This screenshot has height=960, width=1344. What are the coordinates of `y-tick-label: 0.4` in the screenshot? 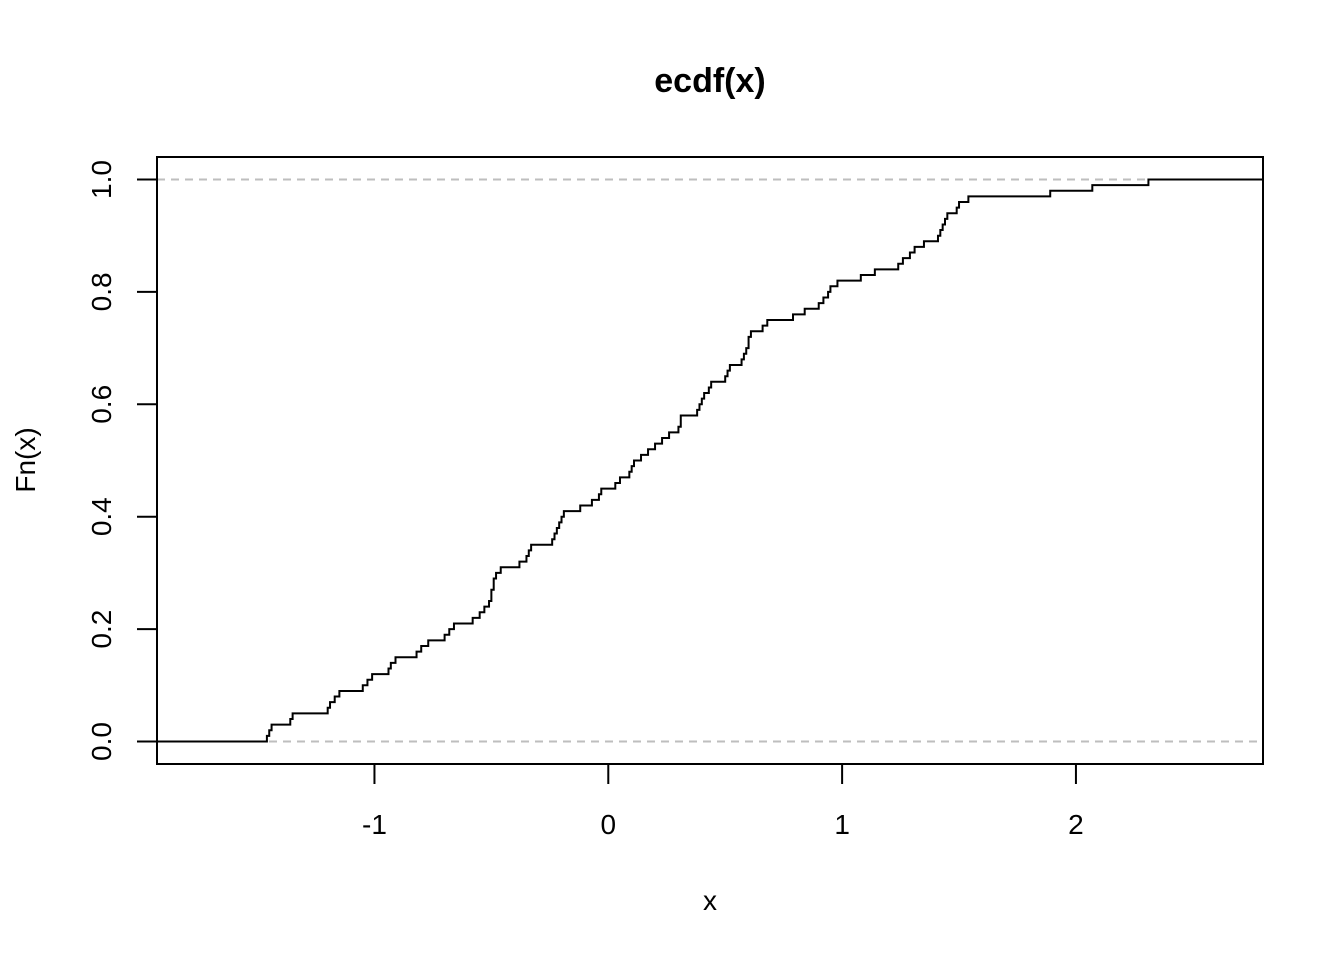 It's located at (101, 516).